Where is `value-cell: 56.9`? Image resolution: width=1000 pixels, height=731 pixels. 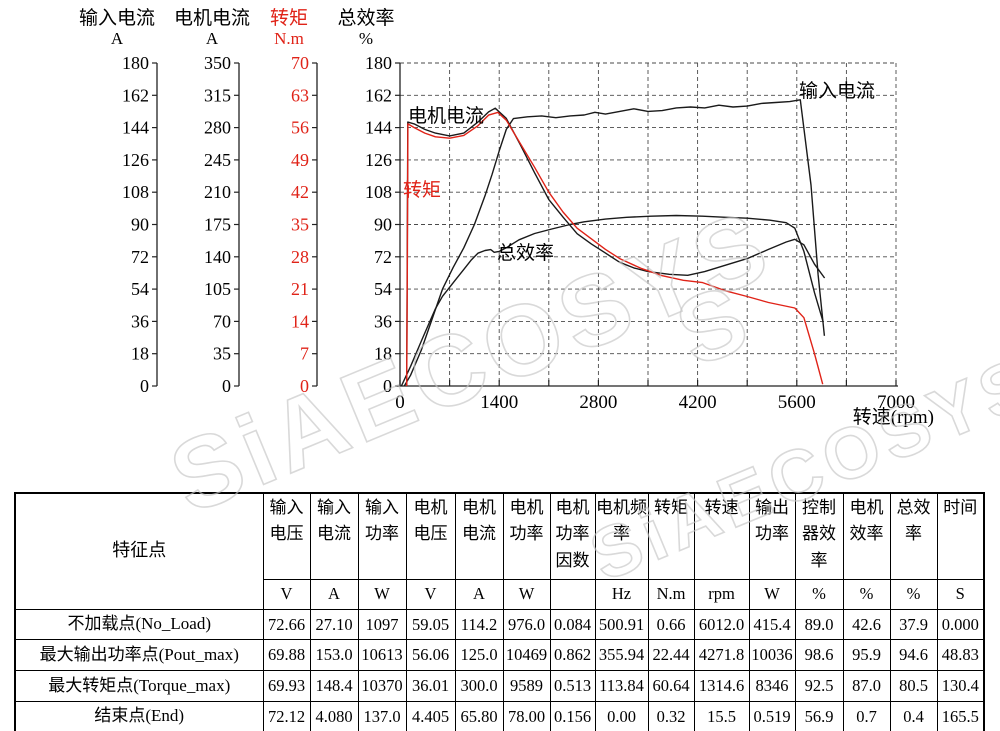
value-cell: 56.9 is located at coordinates (819, 715).